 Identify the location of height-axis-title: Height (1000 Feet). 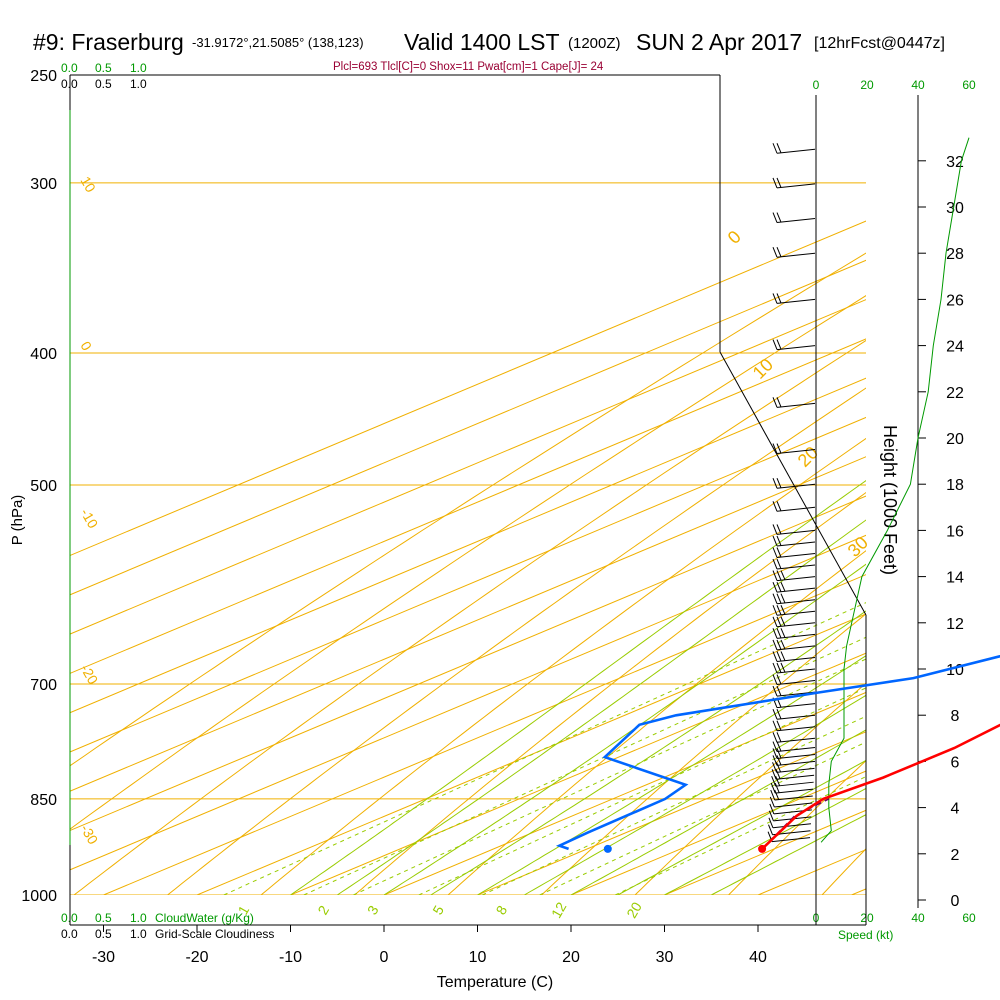
(890, 500).